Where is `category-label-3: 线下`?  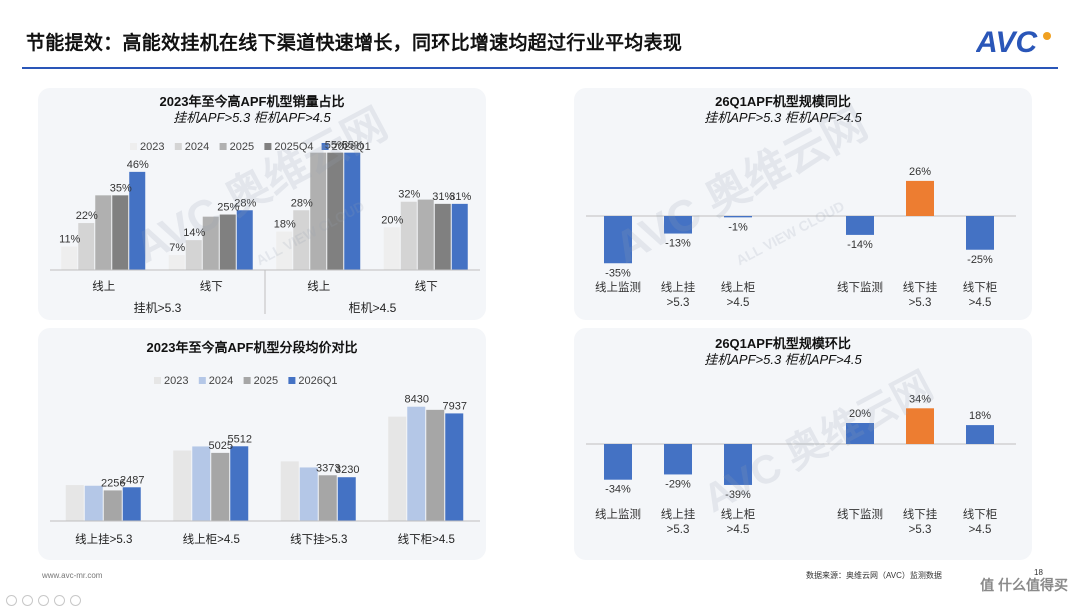
category-label-3: 线下 is located at coordinates (426, 286).